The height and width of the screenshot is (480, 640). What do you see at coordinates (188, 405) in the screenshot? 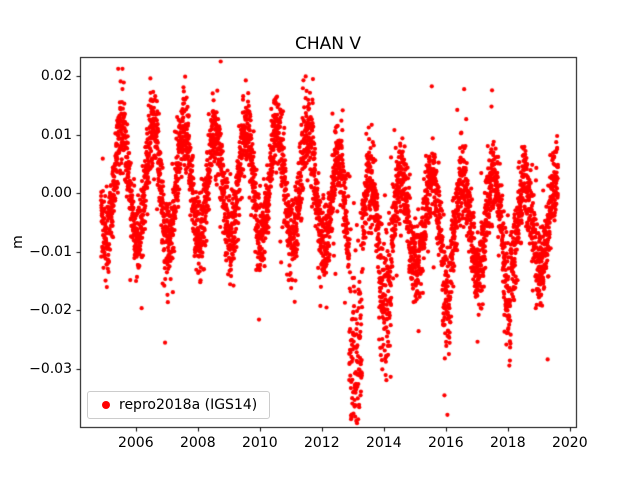
I see `legend-label: repro2018a (IGS14)` at bounding box center [188, 405].